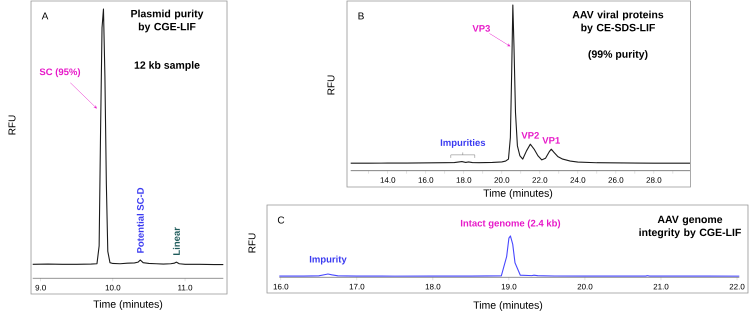 This screenshot has height=321, width=750. I want to click on annotation: Impurity, so click(328, 260).